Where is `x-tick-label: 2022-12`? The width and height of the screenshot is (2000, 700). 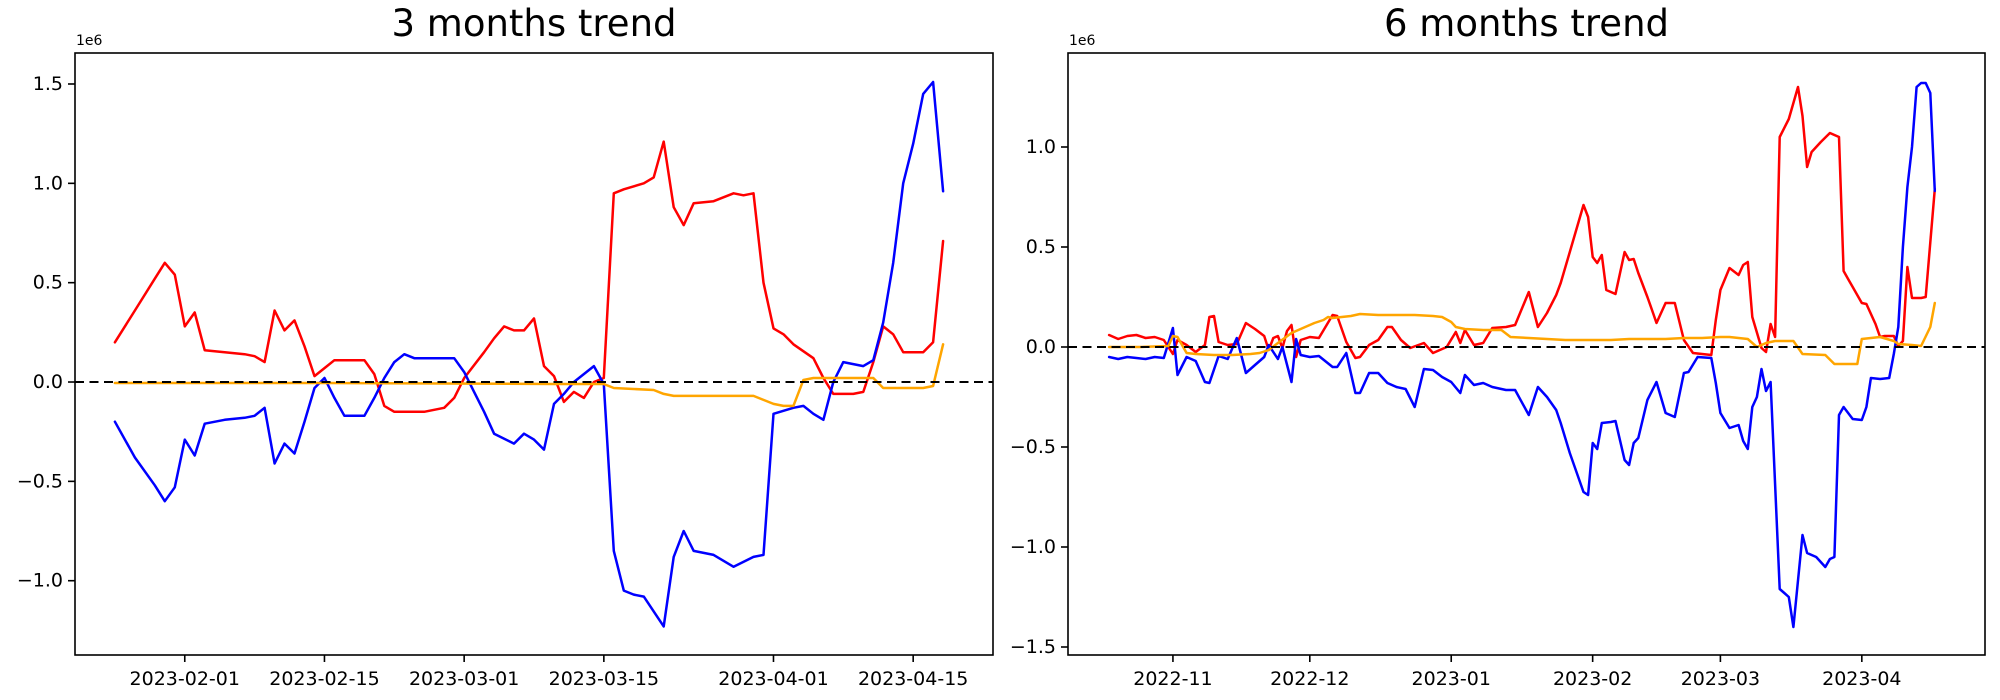 x-tick-label: 2022-12 is located at coordinates (1309, 679).